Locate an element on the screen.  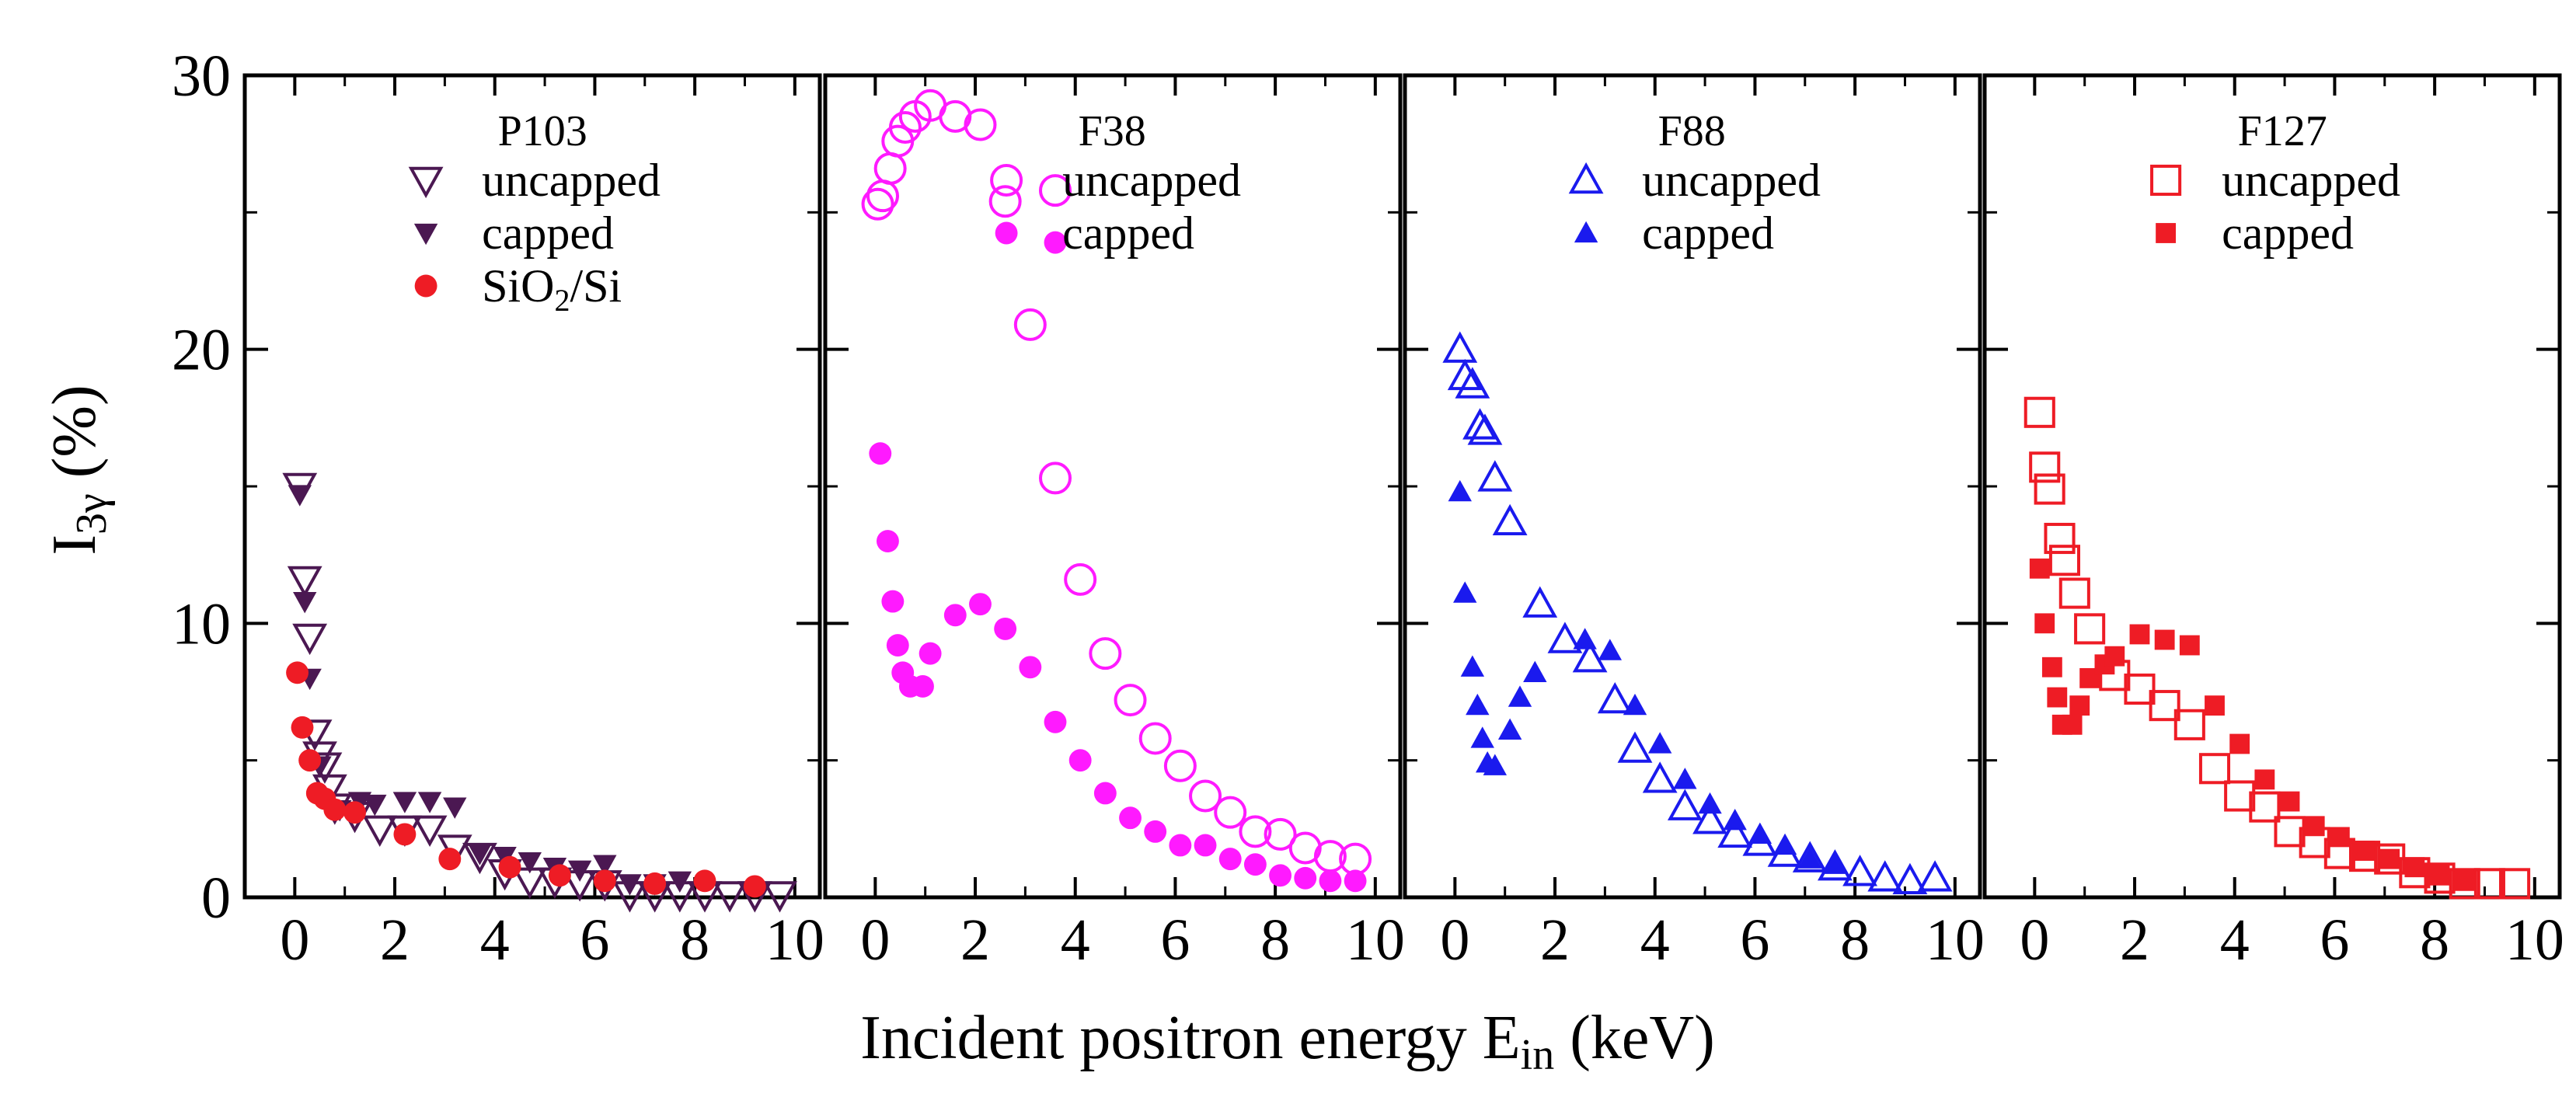
legend-label: SiO2/Si is located at coordinates (552, 289).